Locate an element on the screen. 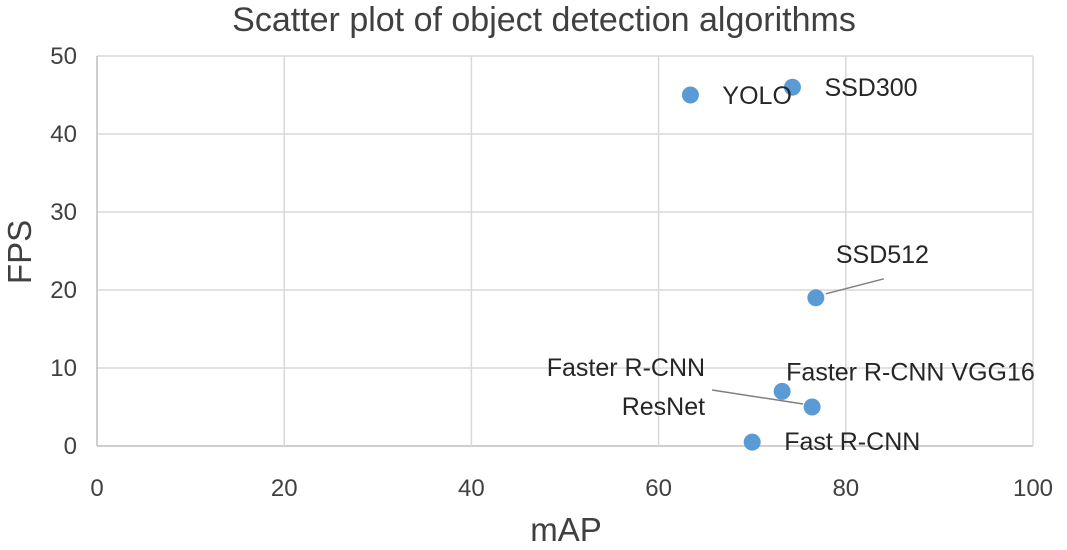 This screenshot has width=1067, height=550. x-tick-label: 100 is located at coordinates (1033, 488).